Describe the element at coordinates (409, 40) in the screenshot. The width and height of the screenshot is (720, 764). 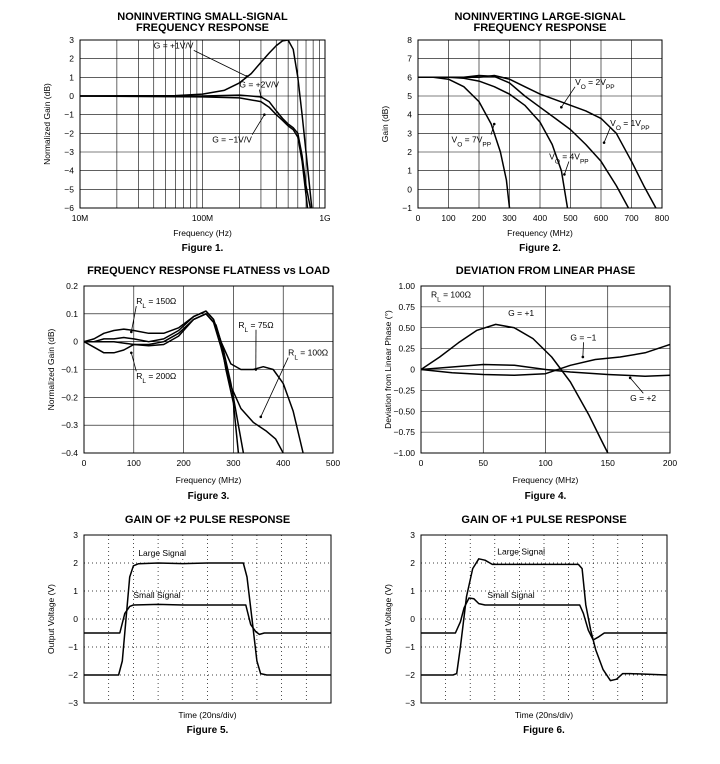
I see `y-tick-label: 8` at that location.